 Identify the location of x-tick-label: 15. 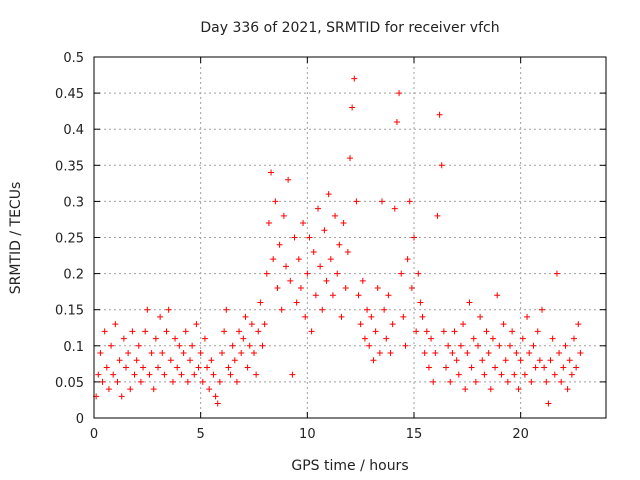
(414, 434).